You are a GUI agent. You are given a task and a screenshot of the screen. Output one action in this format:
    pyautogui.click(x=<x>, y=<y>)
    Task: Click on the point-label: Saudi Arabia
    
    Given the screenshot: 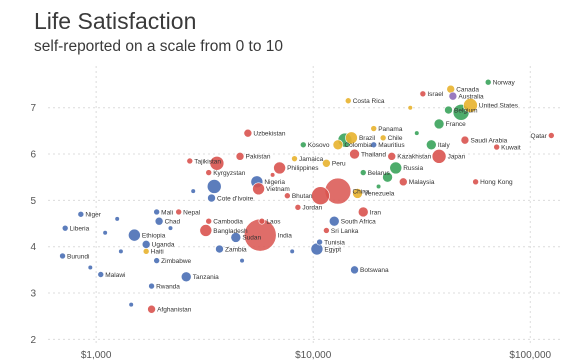 What is the action you would take?
    pyautogui.click(x=488, y=140)
    